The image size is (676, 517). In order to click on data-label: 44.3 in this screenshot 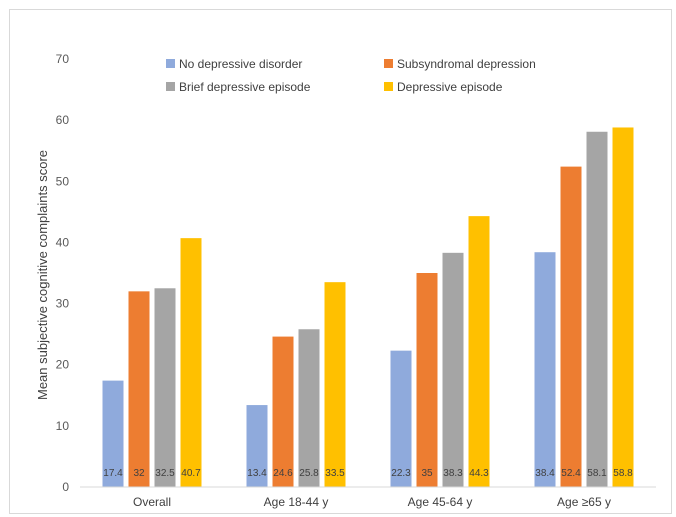, I will do `click(479, 473)`.